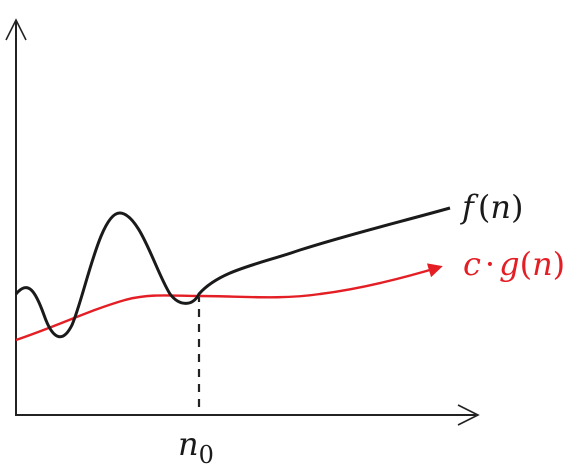 Image resolution: width=582 pixels, height=473 pixels. I want to click on cg-label: c · g(n), so click(514, 264).